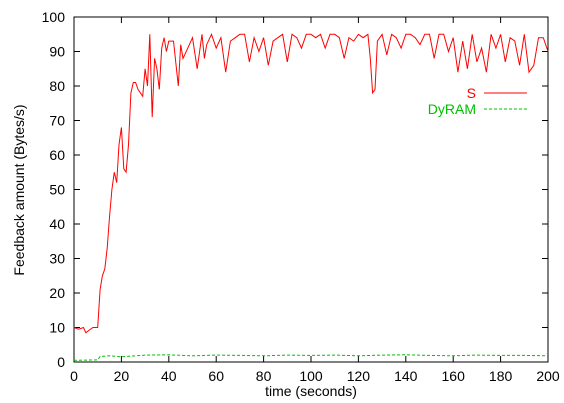  What do you see at coordinates (74, 376) in the screenshot?
I see `x-tick-label: 0` at bounding box center [74, 376].